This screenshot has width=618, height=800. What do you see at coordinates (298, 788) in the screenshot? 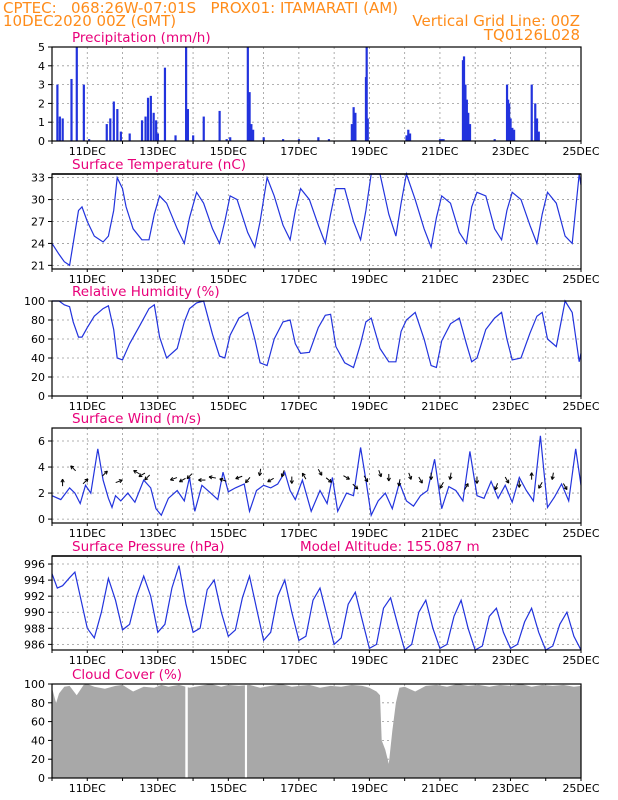
I see `cloud-xtick-label: 17DEC` at bounding box center [298, 788].